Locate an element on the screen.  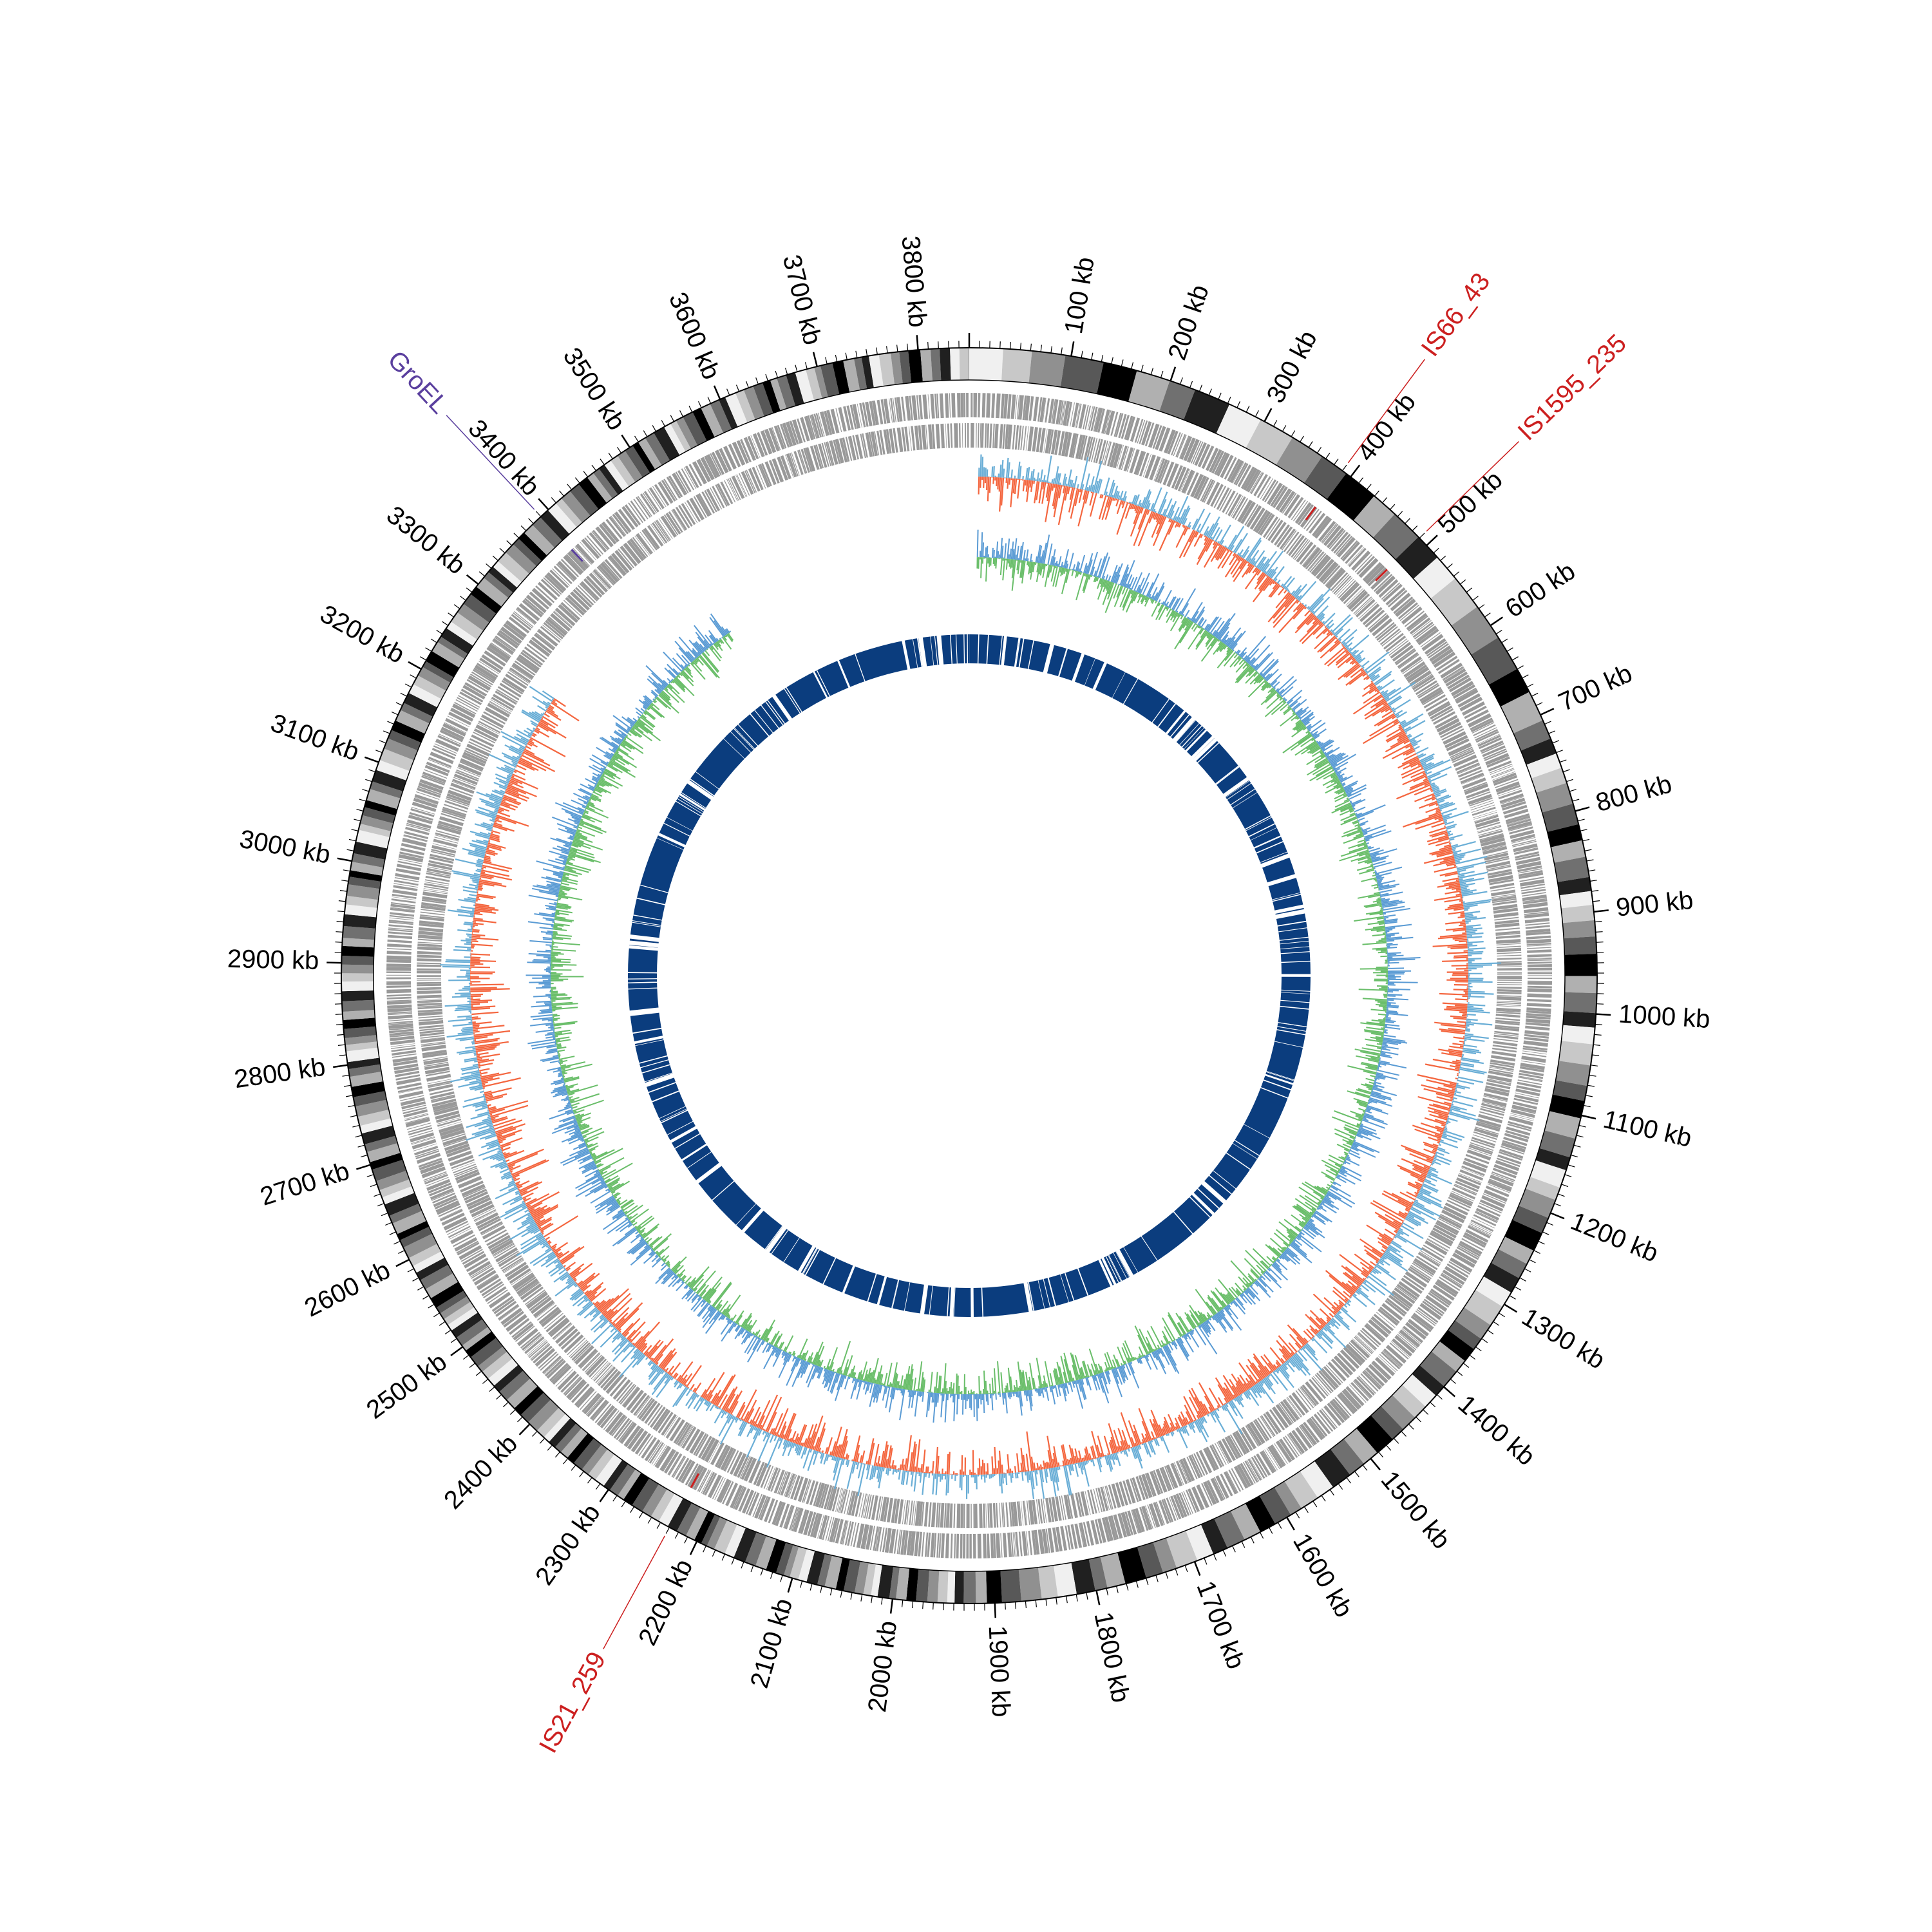
tick-label: 1500 kb is located at coordinates (1416, 1510).